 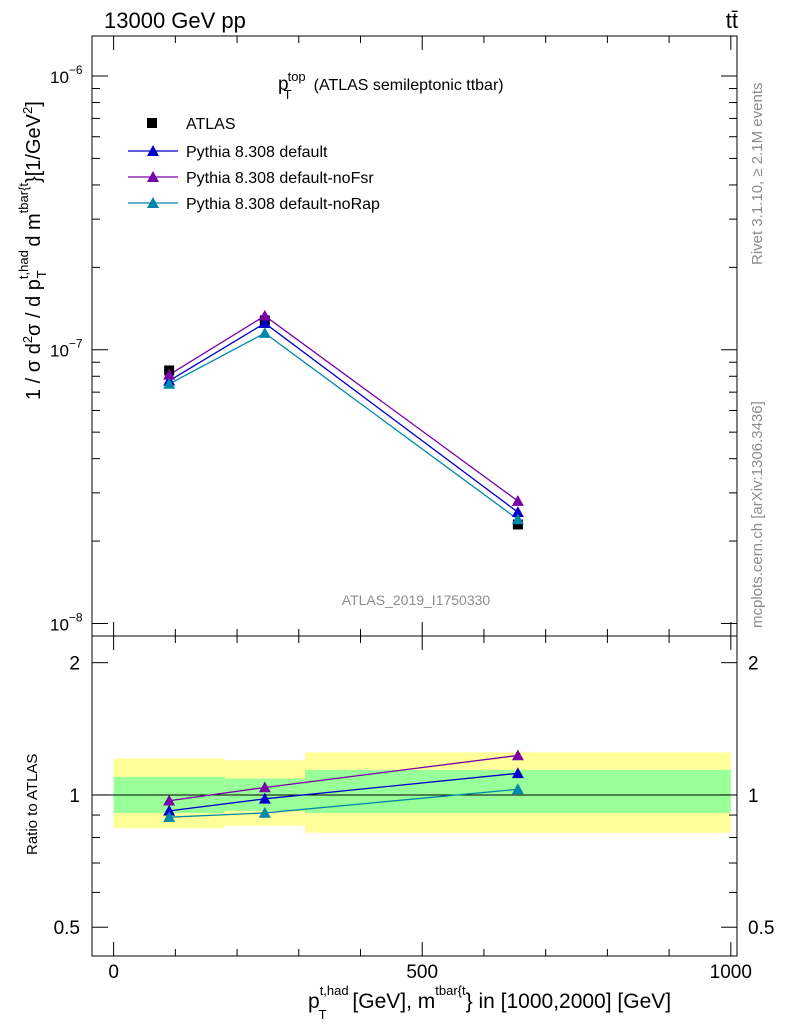 I want to click on main-ytick-label: 10⁻⁸, so click(x=66, y=622).